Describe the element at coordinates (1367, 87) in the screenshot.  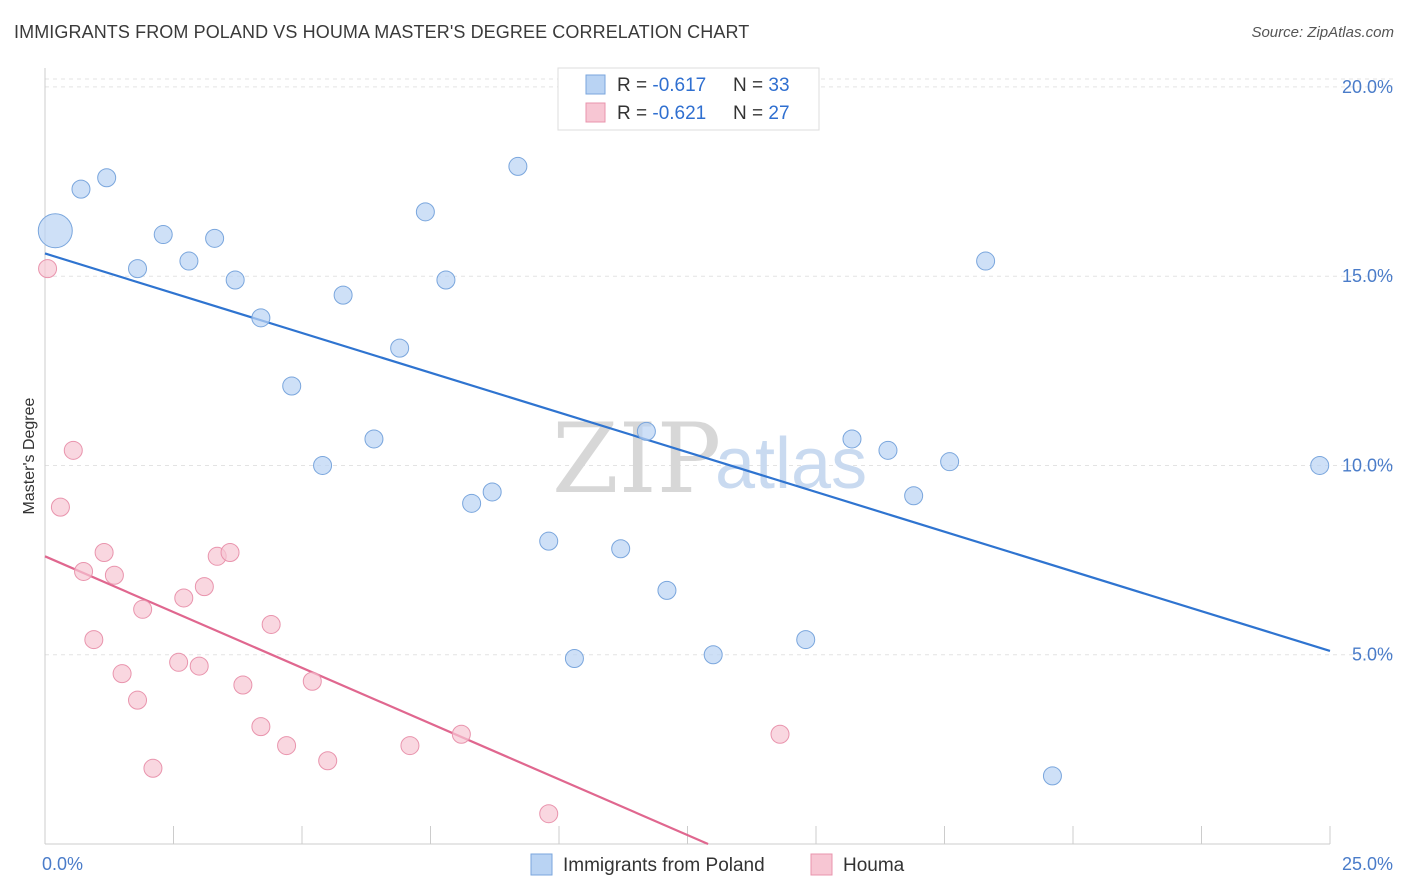
I see `y-tick-label-3: 20.0%` at that location.